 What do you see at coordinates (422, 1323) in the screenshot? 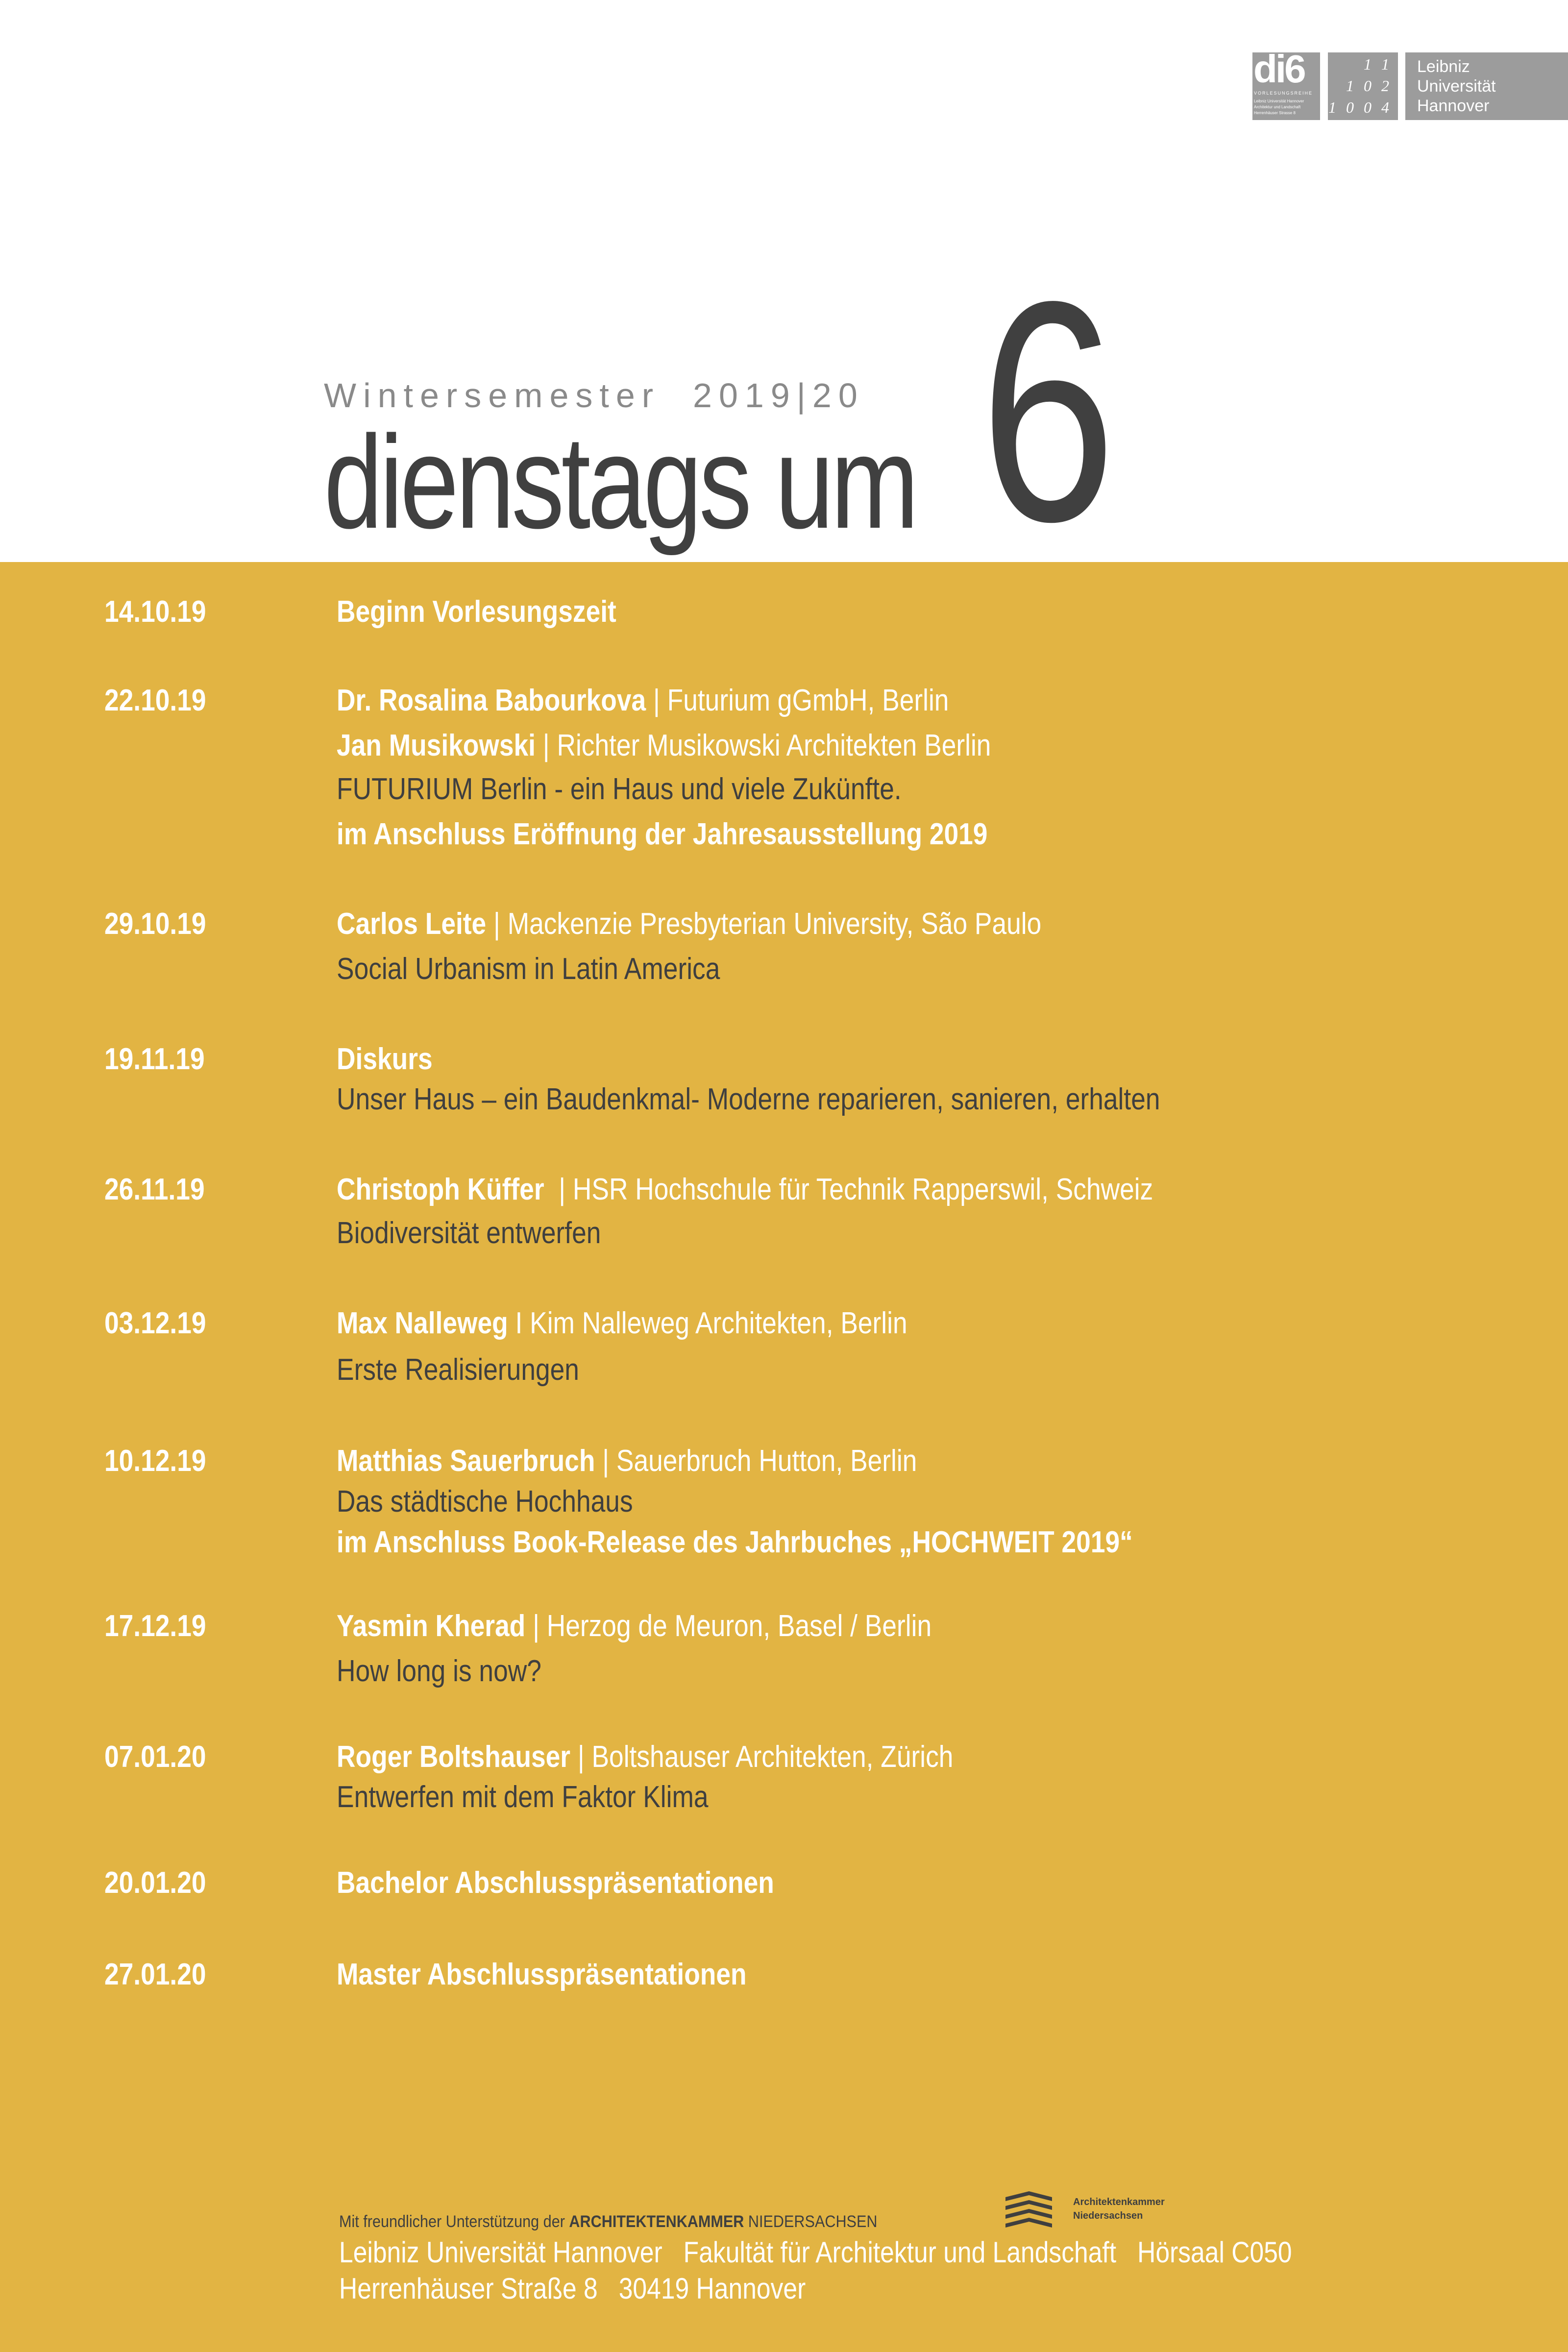
I see `event-heading: Max Nalleweg` at bounding box center [422, 1323].